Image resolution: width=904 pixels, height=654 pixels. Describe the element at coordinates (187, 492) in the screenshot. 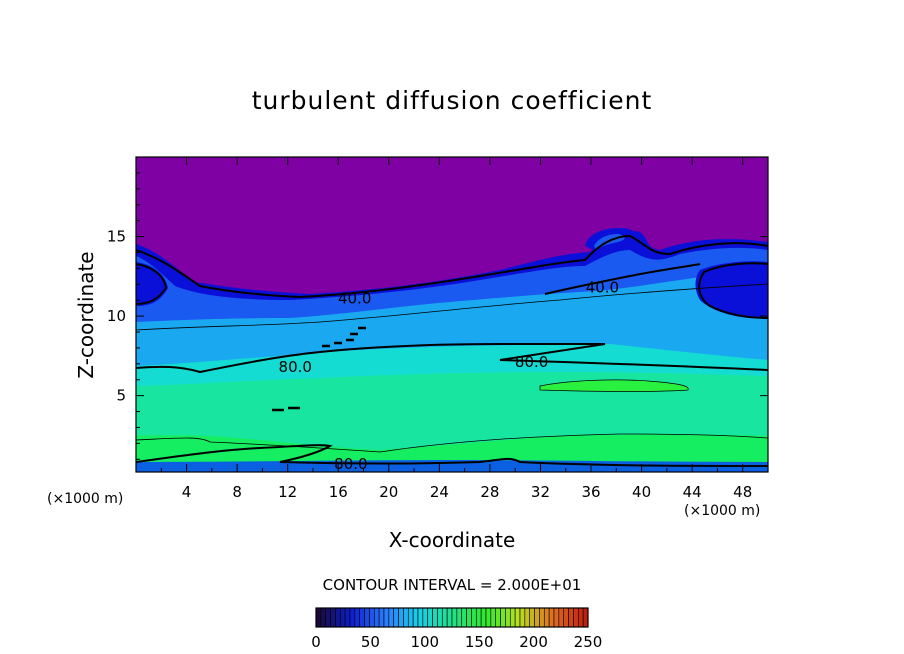

I see `x-tick-label: 4` at that location.